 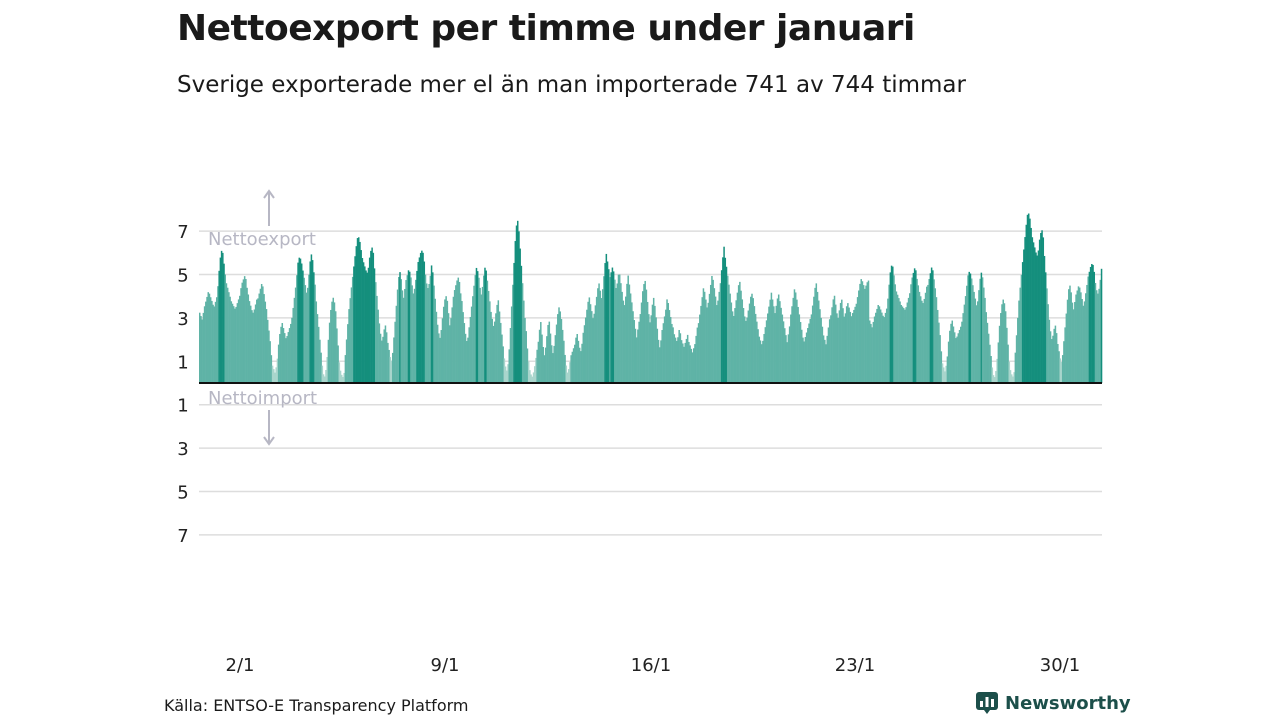 What do you see at coordinates (1053, 703) in the screenshot?
I see `brand-logo: Newsworthy` at bounding box center [1053, 703].